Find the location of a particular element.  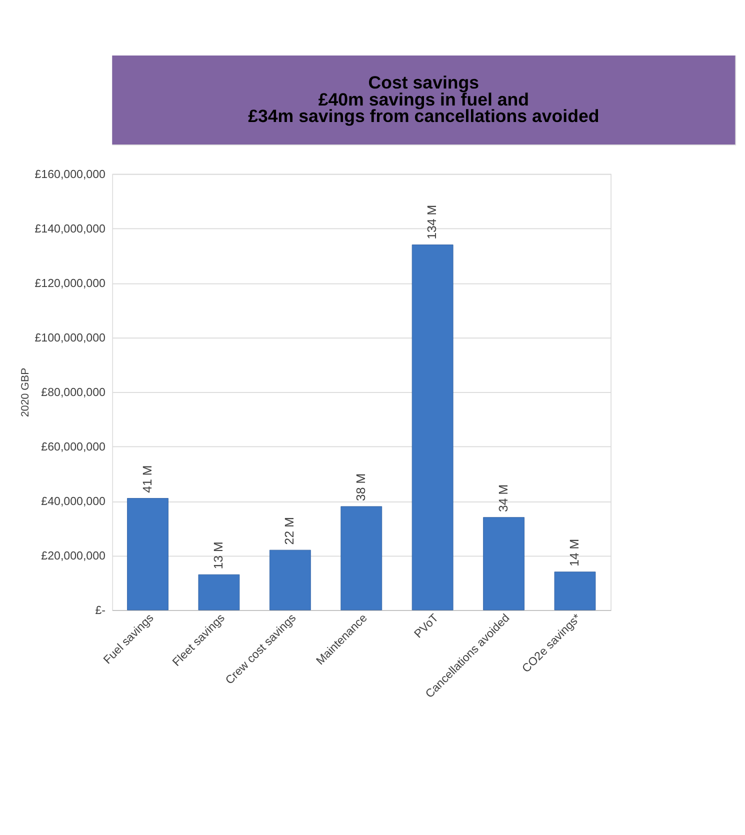

data-label: 34 M is located at coordinates (503, 498).